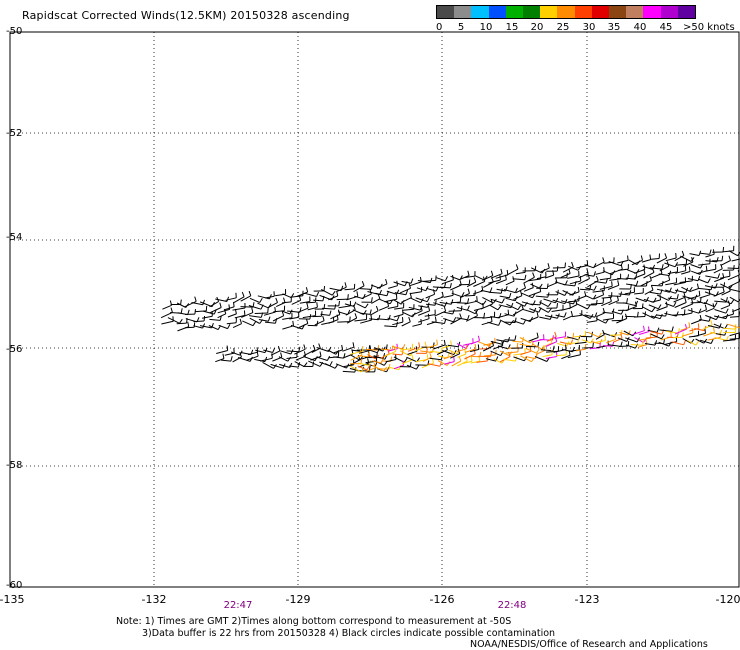  Describe the element at coordinates (512, 27) in the screenshot. I see `legend-label: 15` at that location.